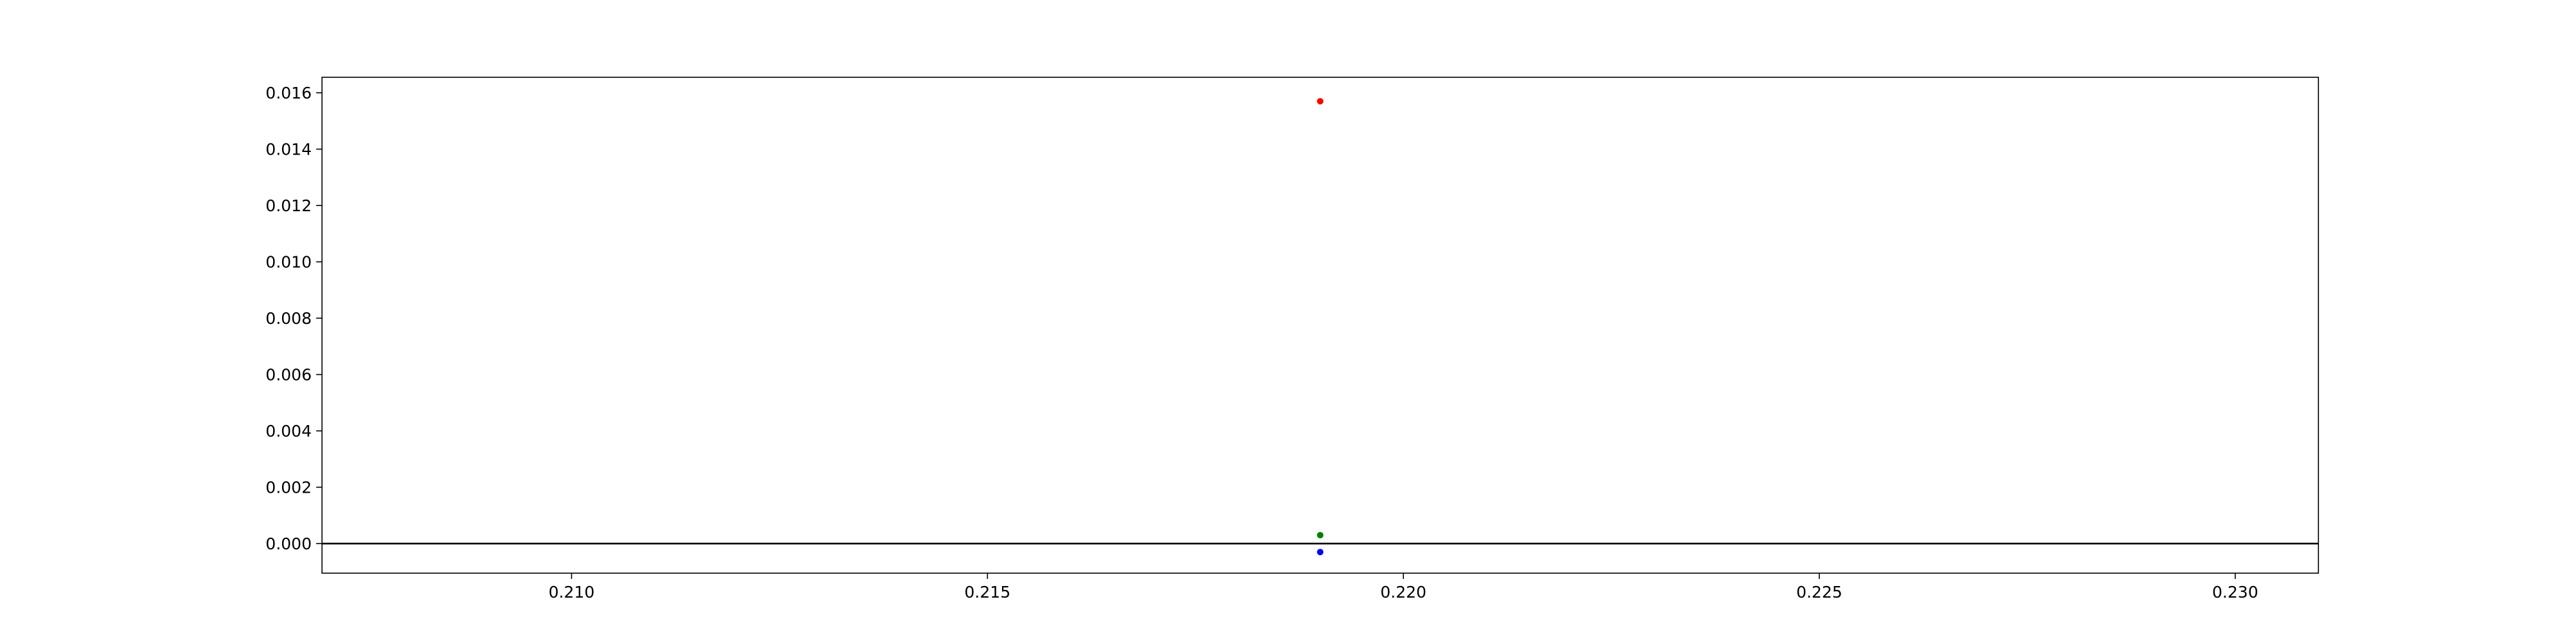 Image resolution: width=2576 pixels, height=644 pixels. Describe the element at coordinates (288, 262) in the screenshot. I see `y-tick-label: 0.010` at that location.